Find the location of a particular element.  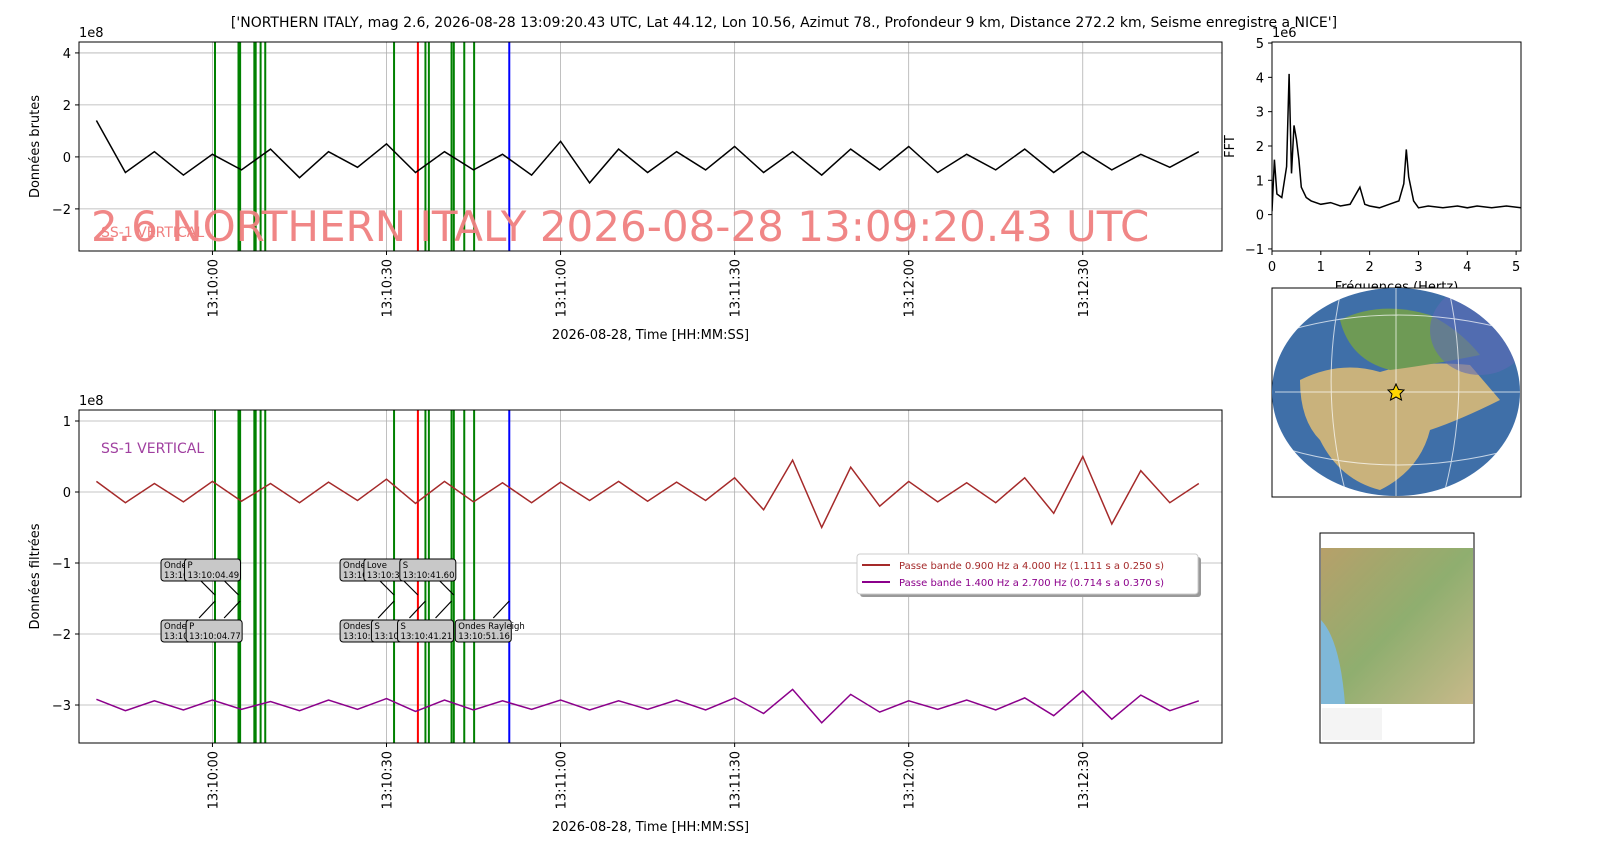

annotation-text: Love is located at coordinates (377, 566).